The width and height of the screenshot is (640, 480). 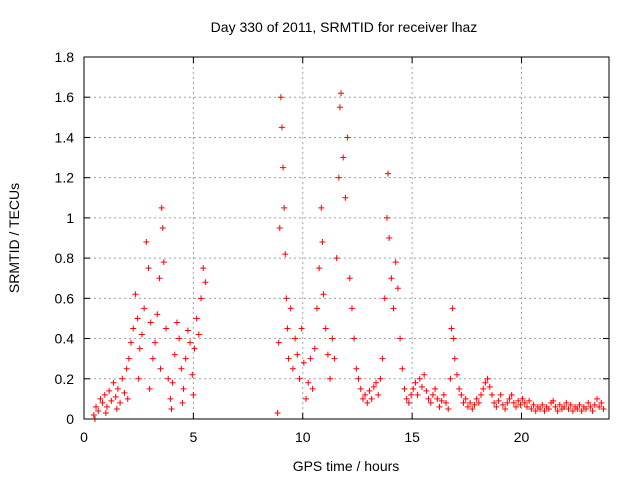 I want to click on x-tick-label: 0, so click(x=84, y=437).